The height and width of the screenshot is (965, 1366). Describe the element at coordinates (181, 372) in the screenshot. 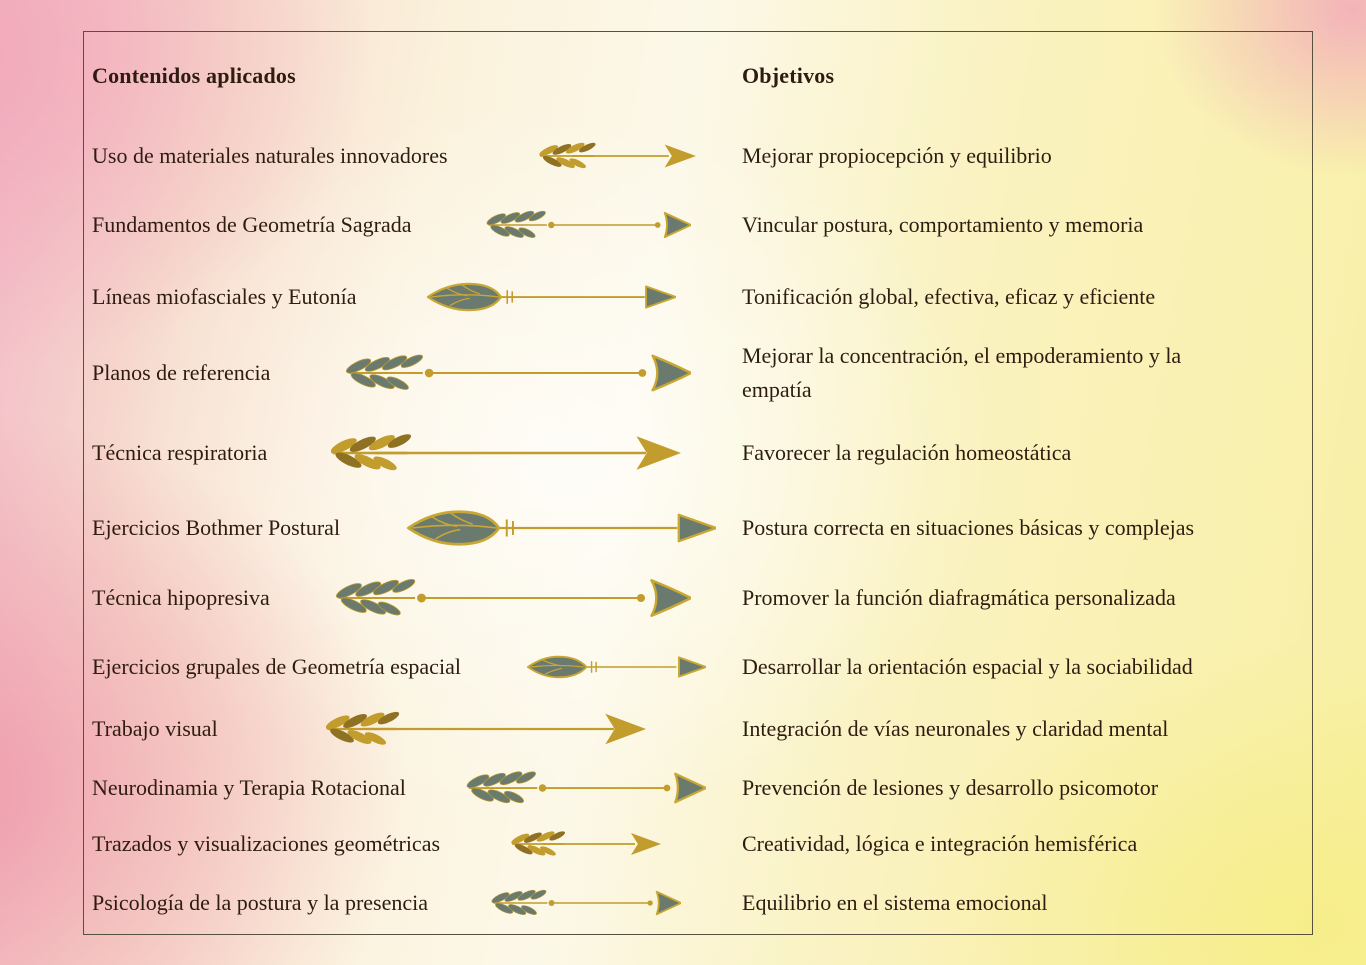

I see `content-cell: Planos de referencia` at that location.